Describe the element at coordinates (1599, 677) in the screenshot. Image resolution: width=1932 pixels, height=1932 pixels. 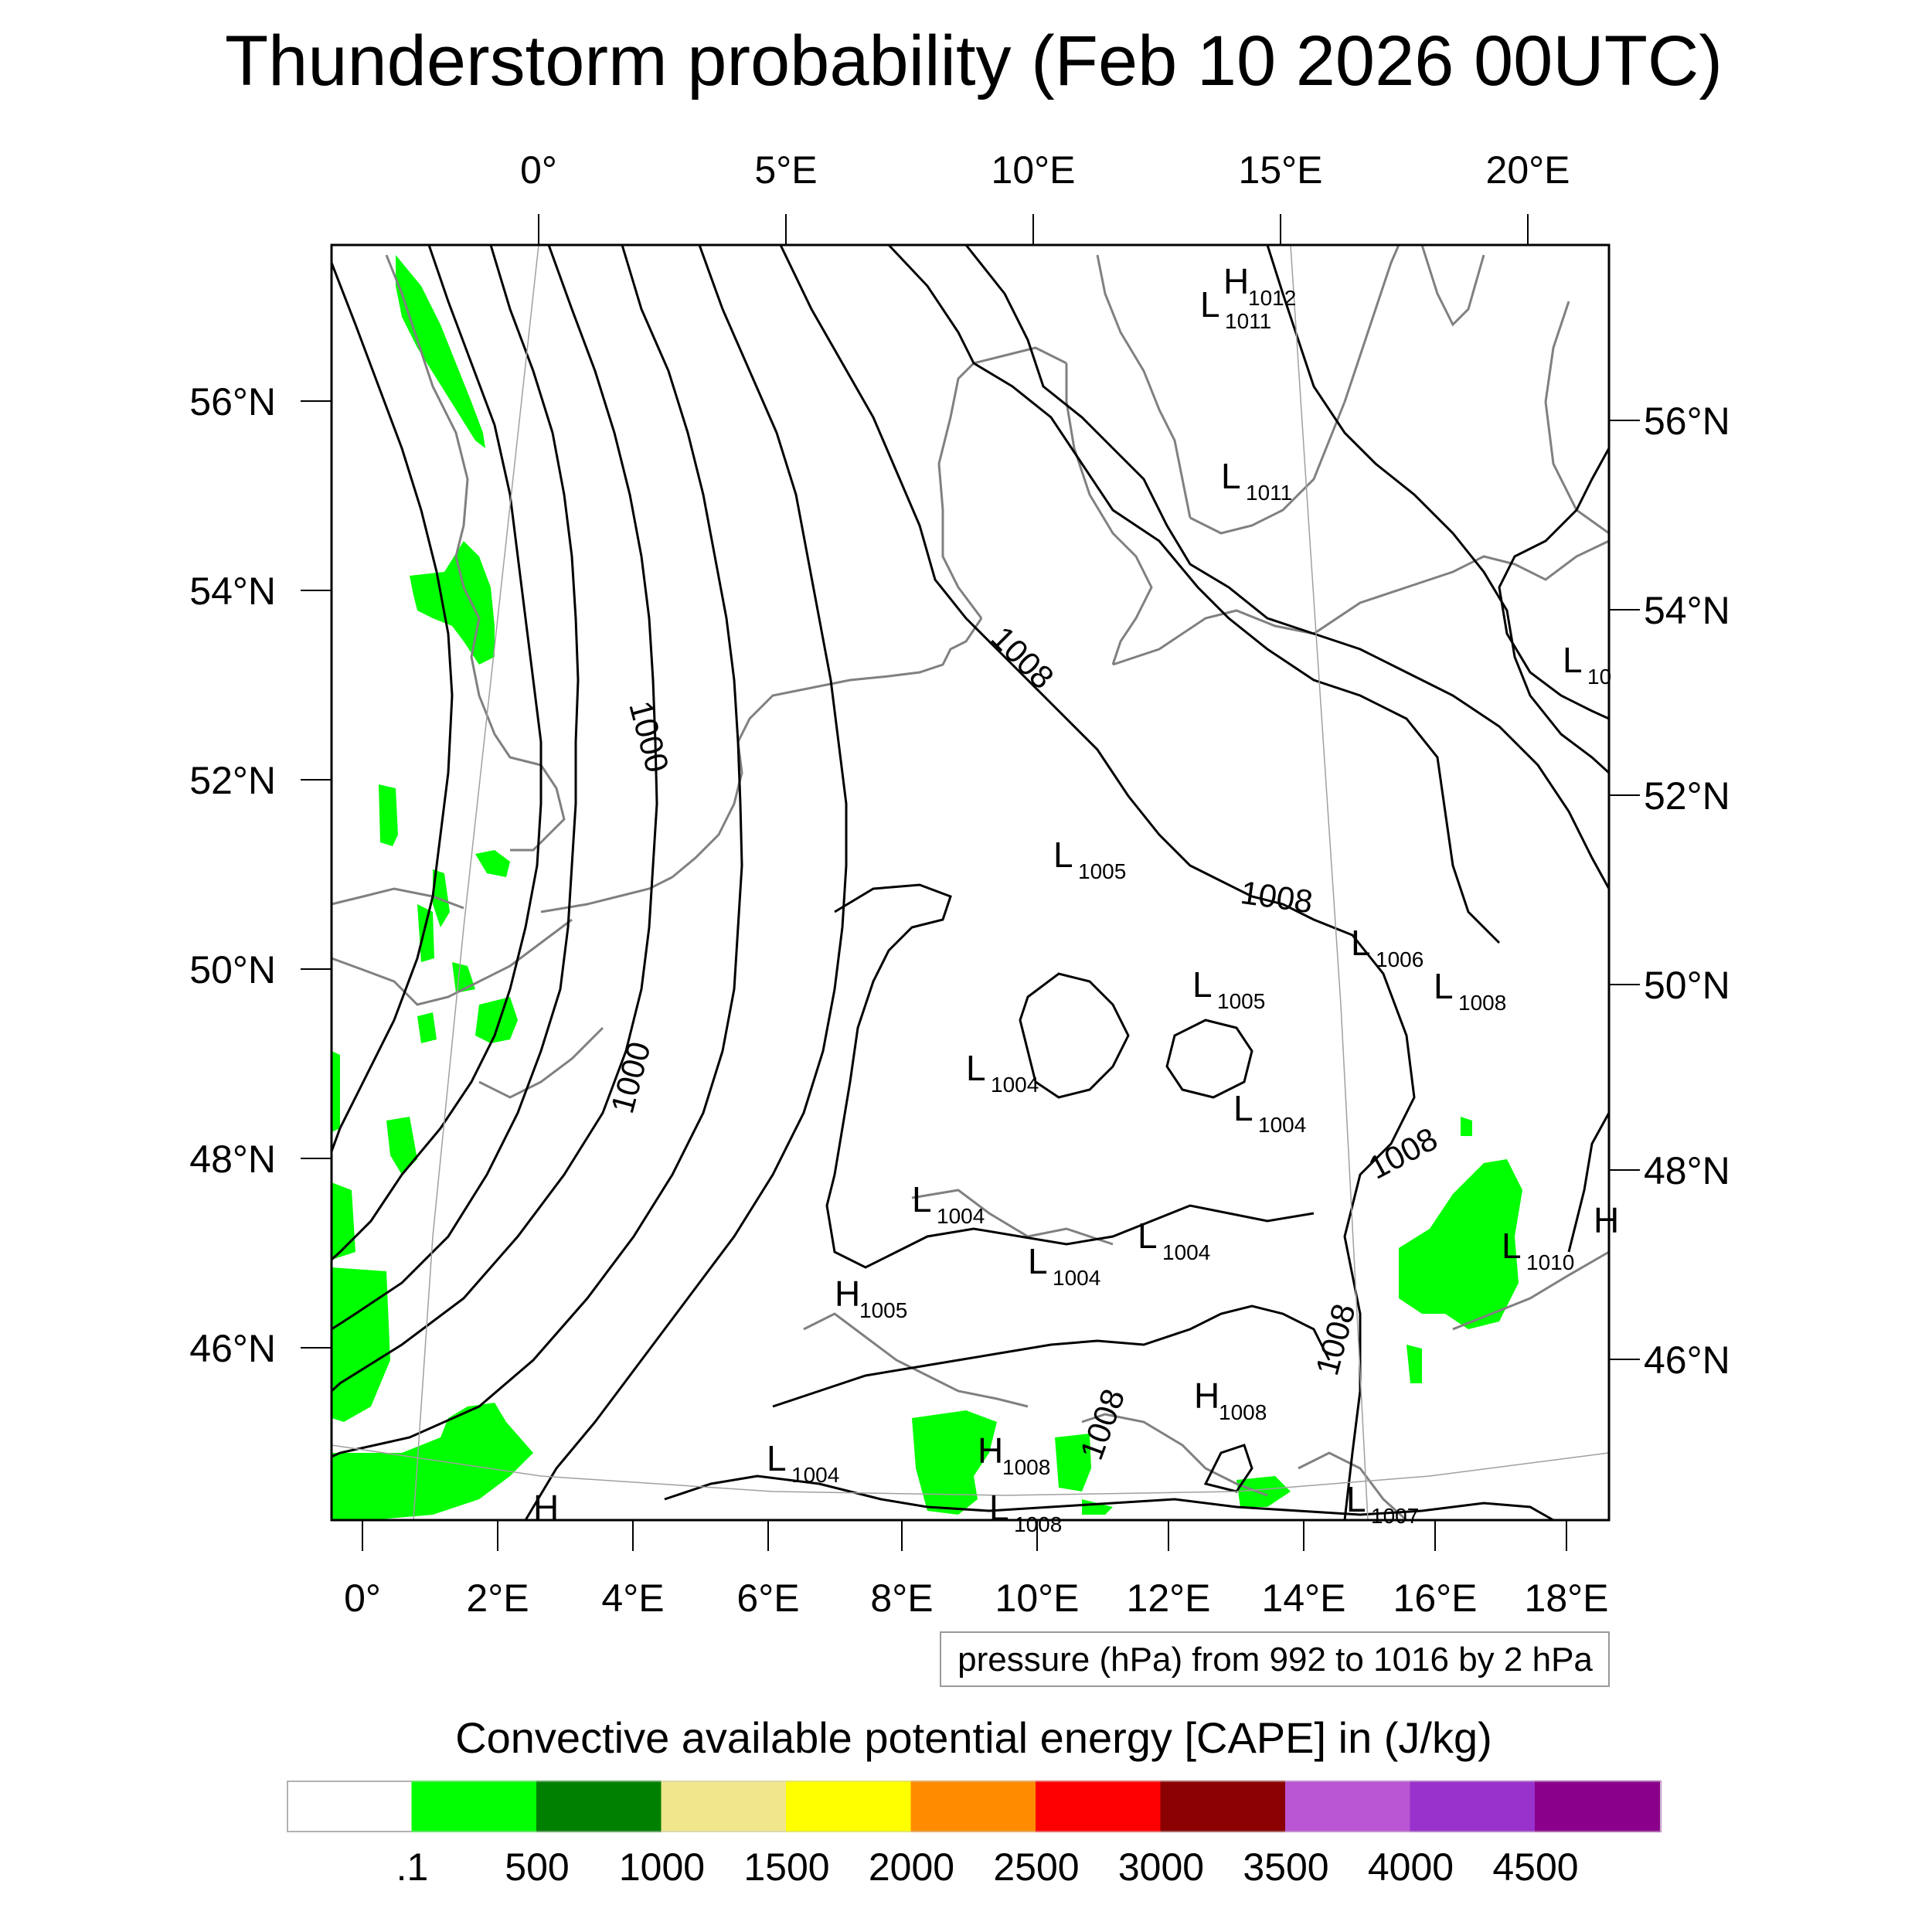
I see `pressure-center-value: 10` at that location.